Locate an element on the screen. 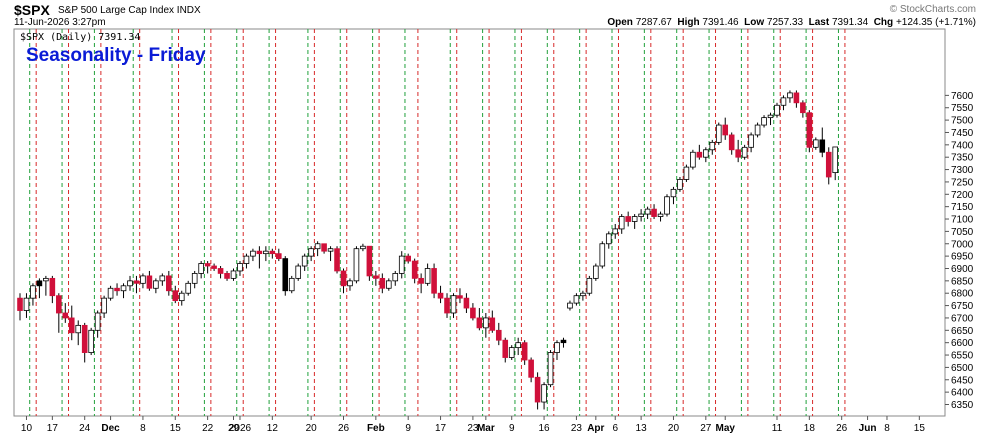 This screenshot has width=990, height=438. open-label: Open is located at coordinates (620, 22).